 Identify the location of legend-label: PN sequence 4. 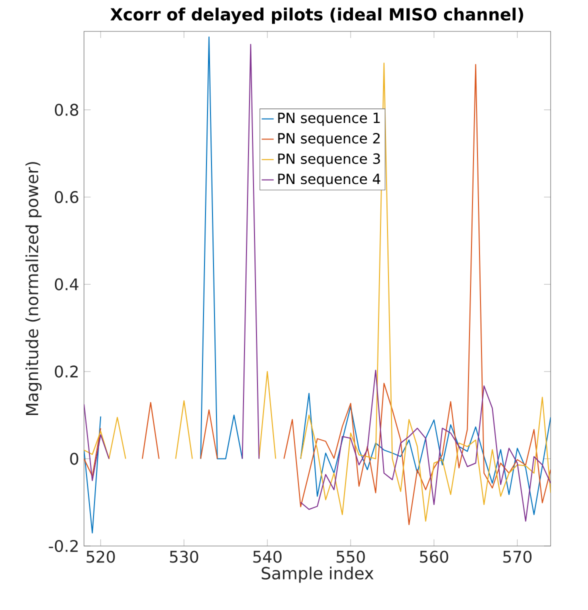
(329, 180).